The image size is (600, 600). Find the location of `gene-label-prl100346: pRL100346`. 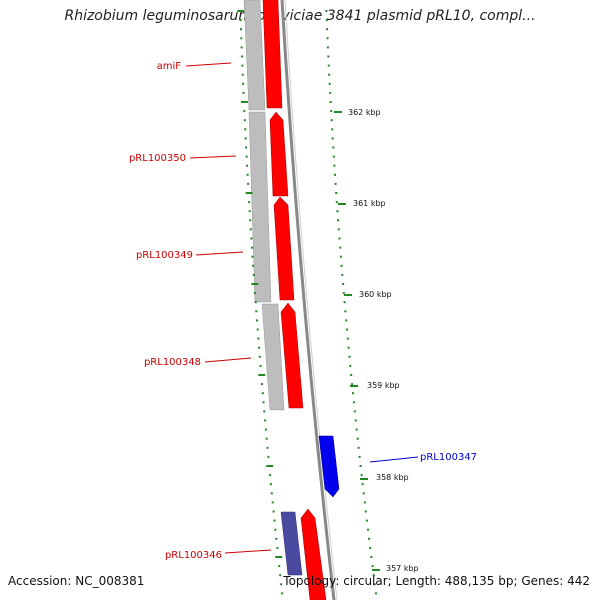

gene-label-prl100346: pRL100346 is located at coordinates (193, 555).